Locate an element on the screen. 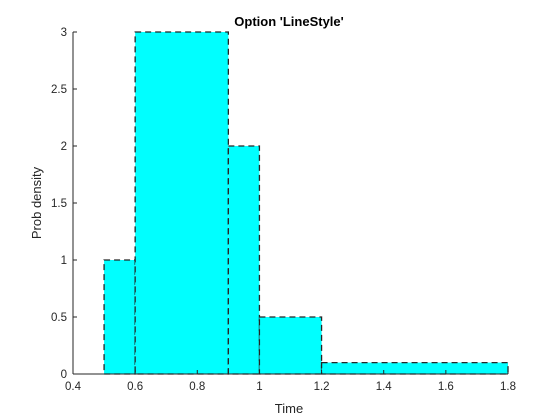 The image size is (560, 420). y-tick-label: 1.5 is located at coordinates (59, 204).